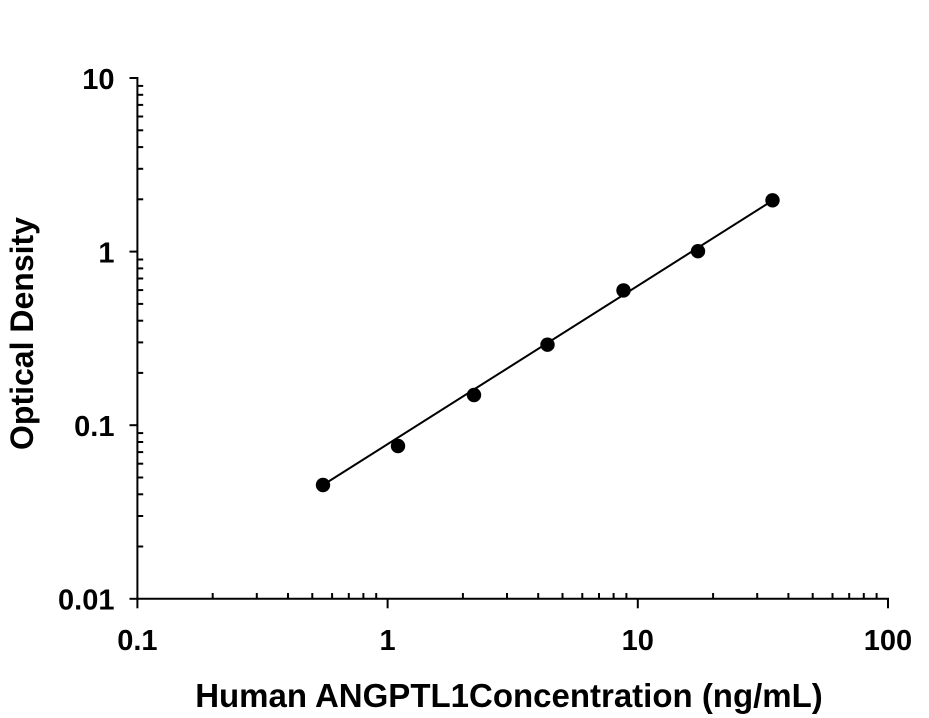  Describe the element at coordinates (509, 695) in the screenshot. I see `svg-text:Human ANGPTL1Concentration (ng: Human ANGPTL1Concentration (ng/mL)` at that location.